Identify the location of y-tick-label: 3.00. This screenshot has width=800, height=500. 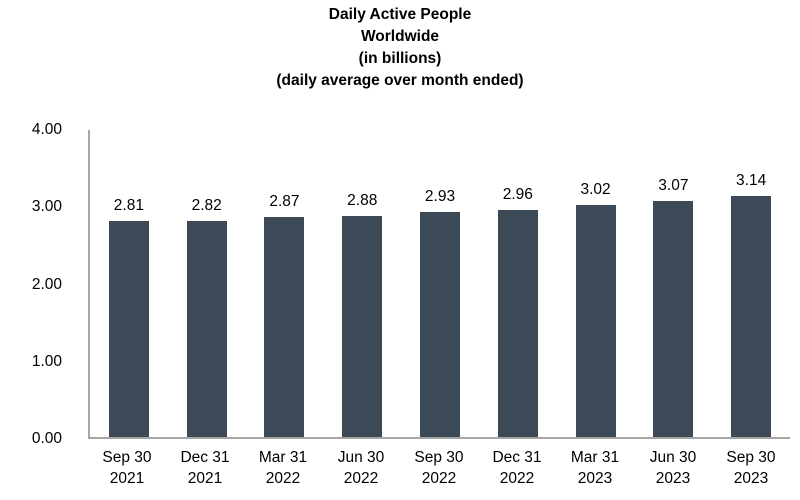
(46, 207).